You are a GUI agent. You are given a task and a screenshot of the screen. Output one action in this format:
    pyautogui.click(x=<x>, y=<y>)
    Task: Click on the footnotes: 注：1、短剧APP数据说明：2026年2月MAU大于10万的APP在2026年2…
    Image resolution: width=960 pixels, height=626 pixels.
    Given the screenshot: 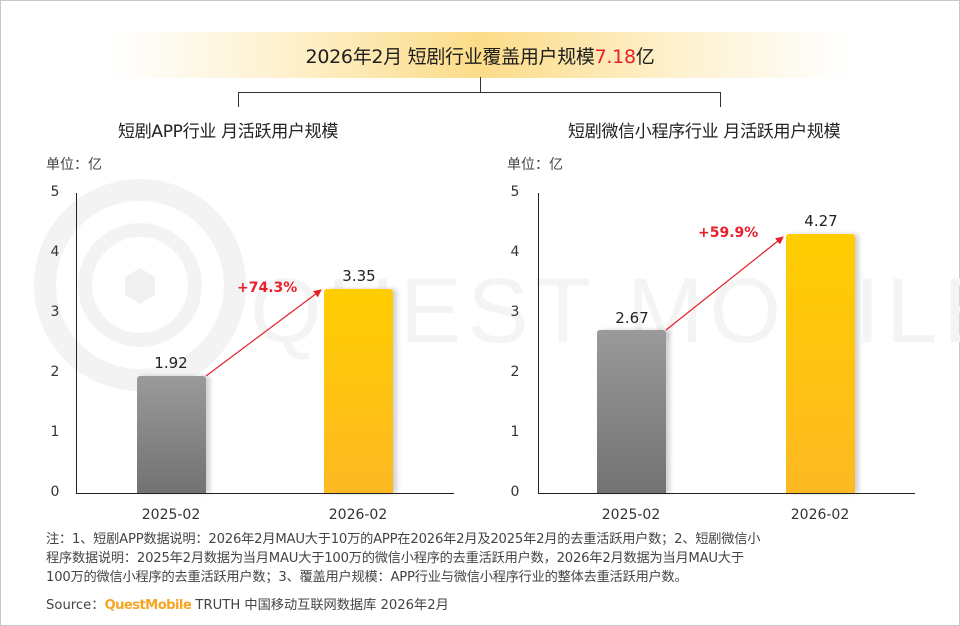 What is the action you would take?
    pyautogui.click(x=486, y=558)
    